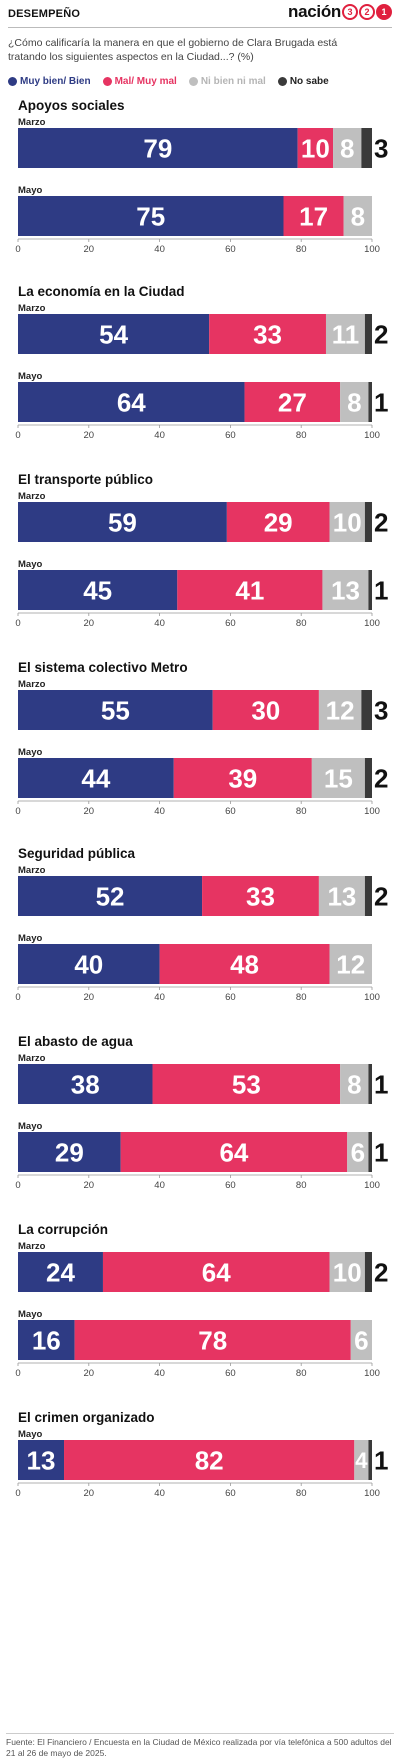 The image size is (400, 1764). Describe the element at coordinates (159, 435) in the screenshot. I see `x-tick-label-la-economia-en-la-ciudad-40: 40` at that location.